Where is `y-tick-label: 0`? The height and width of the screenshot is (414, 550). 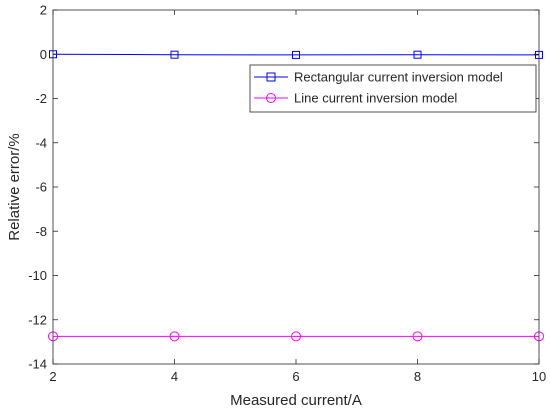 y-tick-label: 0 is located at coordinates (43, 54).